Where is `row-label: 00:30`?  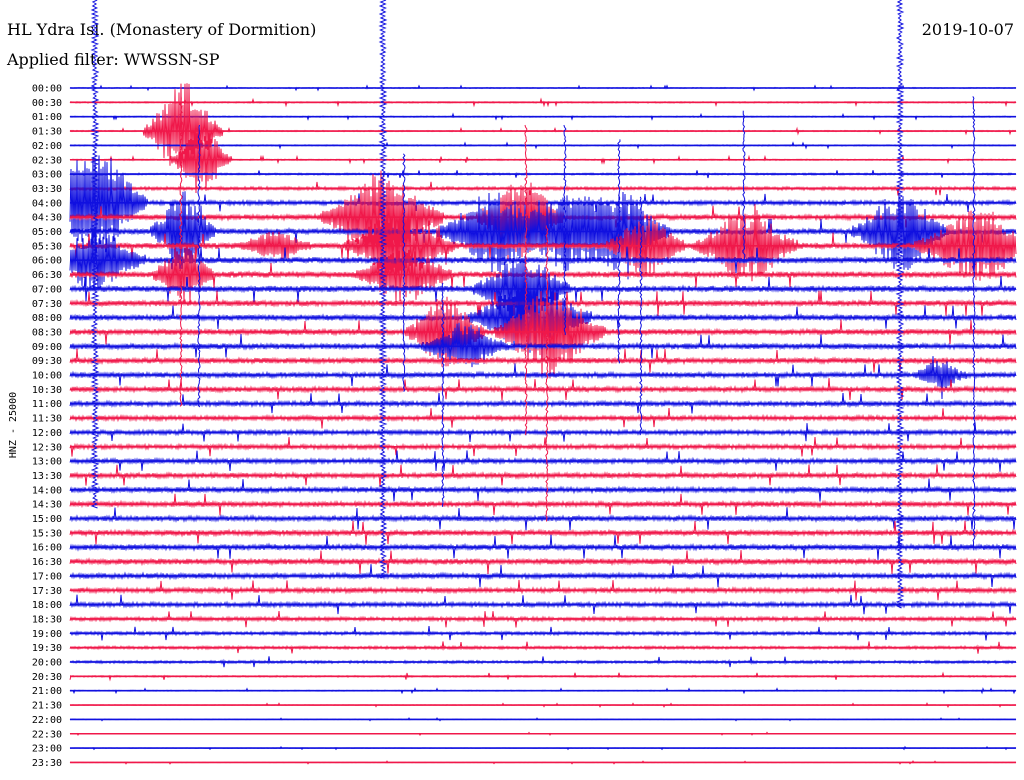 row-label: 00:30 is located at coordinates (47, 103).